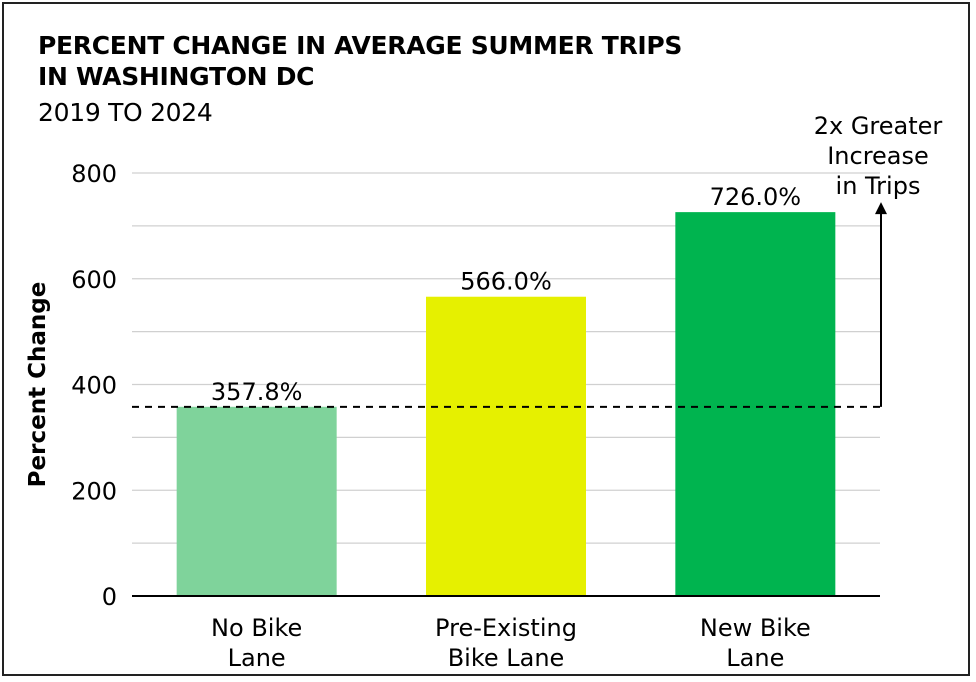 Image resolution: width=976 pixels, height=682 pixels. Describe the element at coordinates (755, 658) in the screenshot. I see `x-tick-label-3: Lane` at that location.